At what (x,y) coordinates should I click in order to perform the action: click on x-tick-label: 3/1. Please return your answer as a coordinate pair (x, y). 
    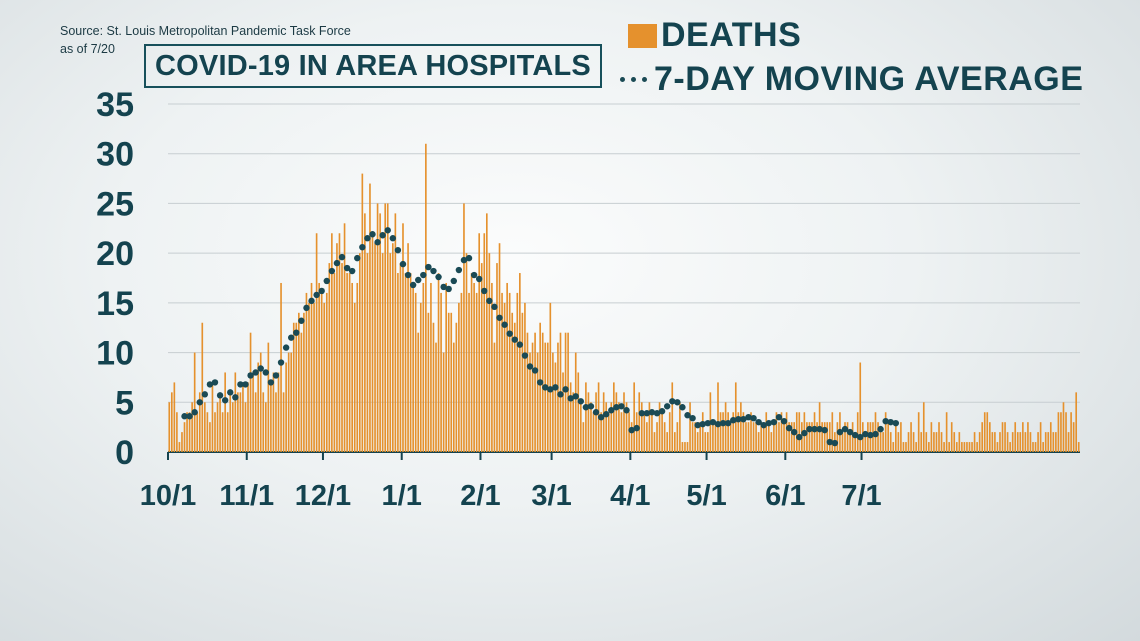
    Looking at the image, I should click on (551, 496).